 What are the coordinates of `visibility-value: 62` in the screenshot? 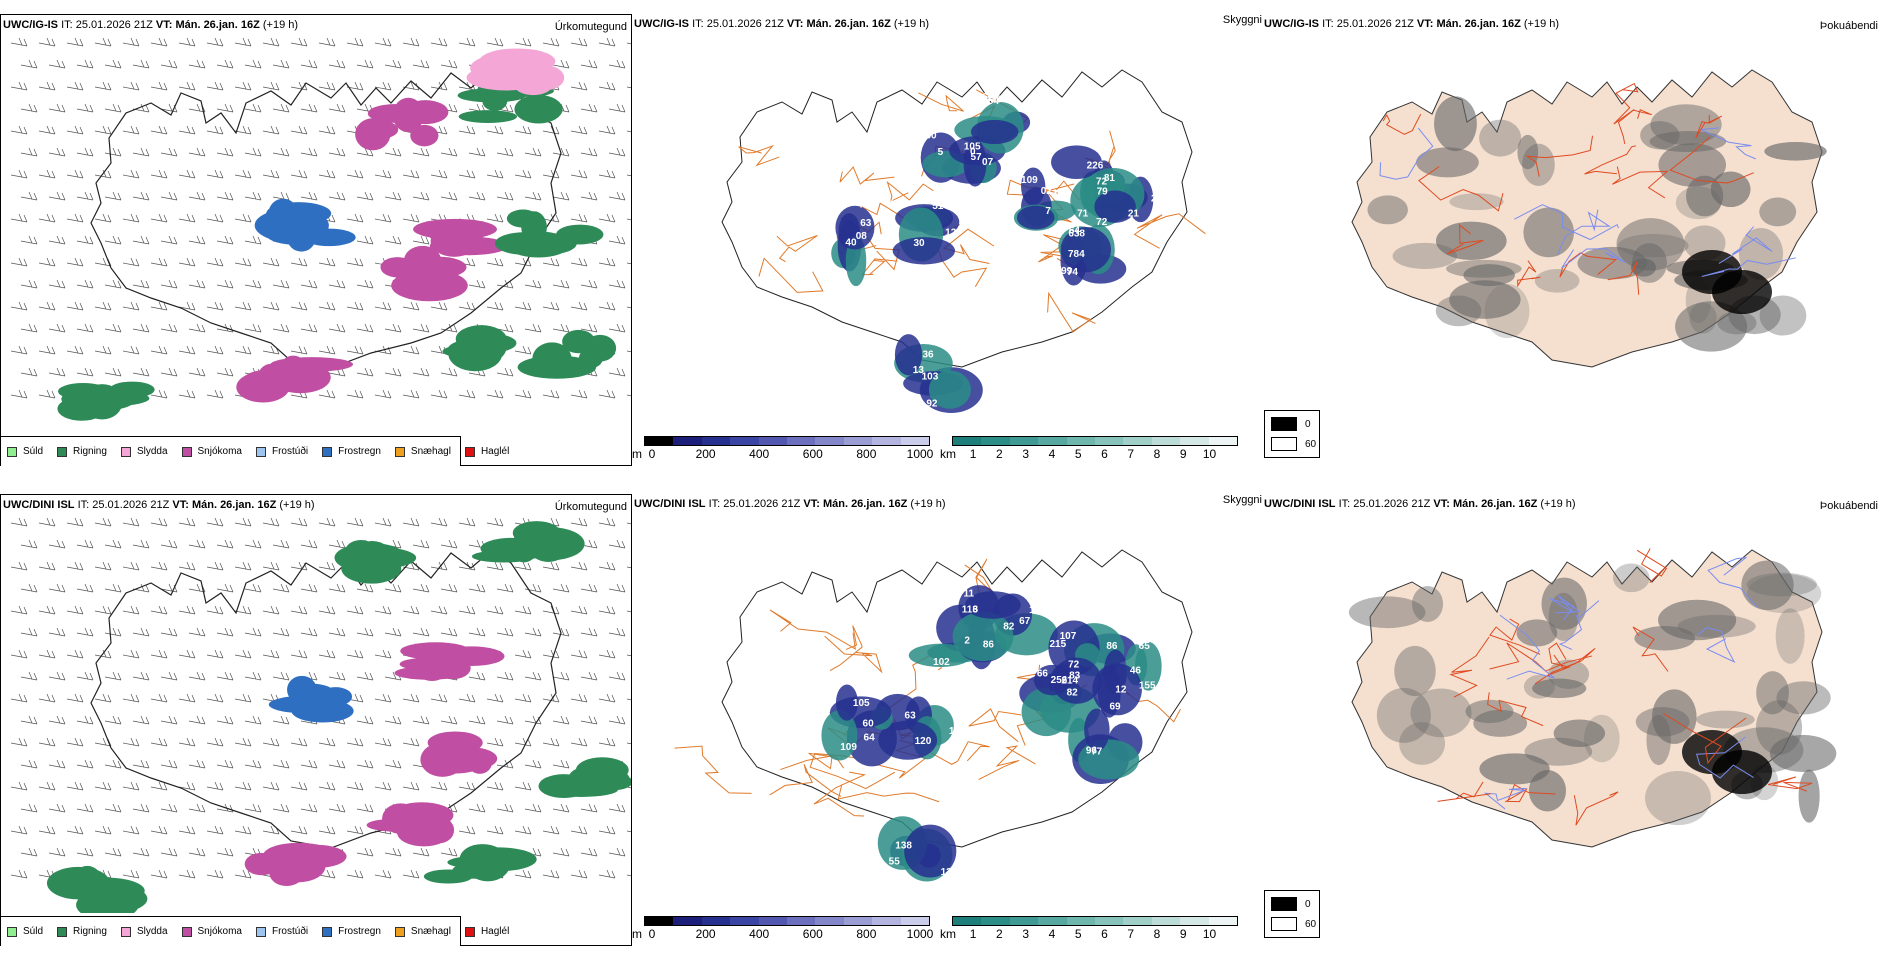 It's located at (988, 97).